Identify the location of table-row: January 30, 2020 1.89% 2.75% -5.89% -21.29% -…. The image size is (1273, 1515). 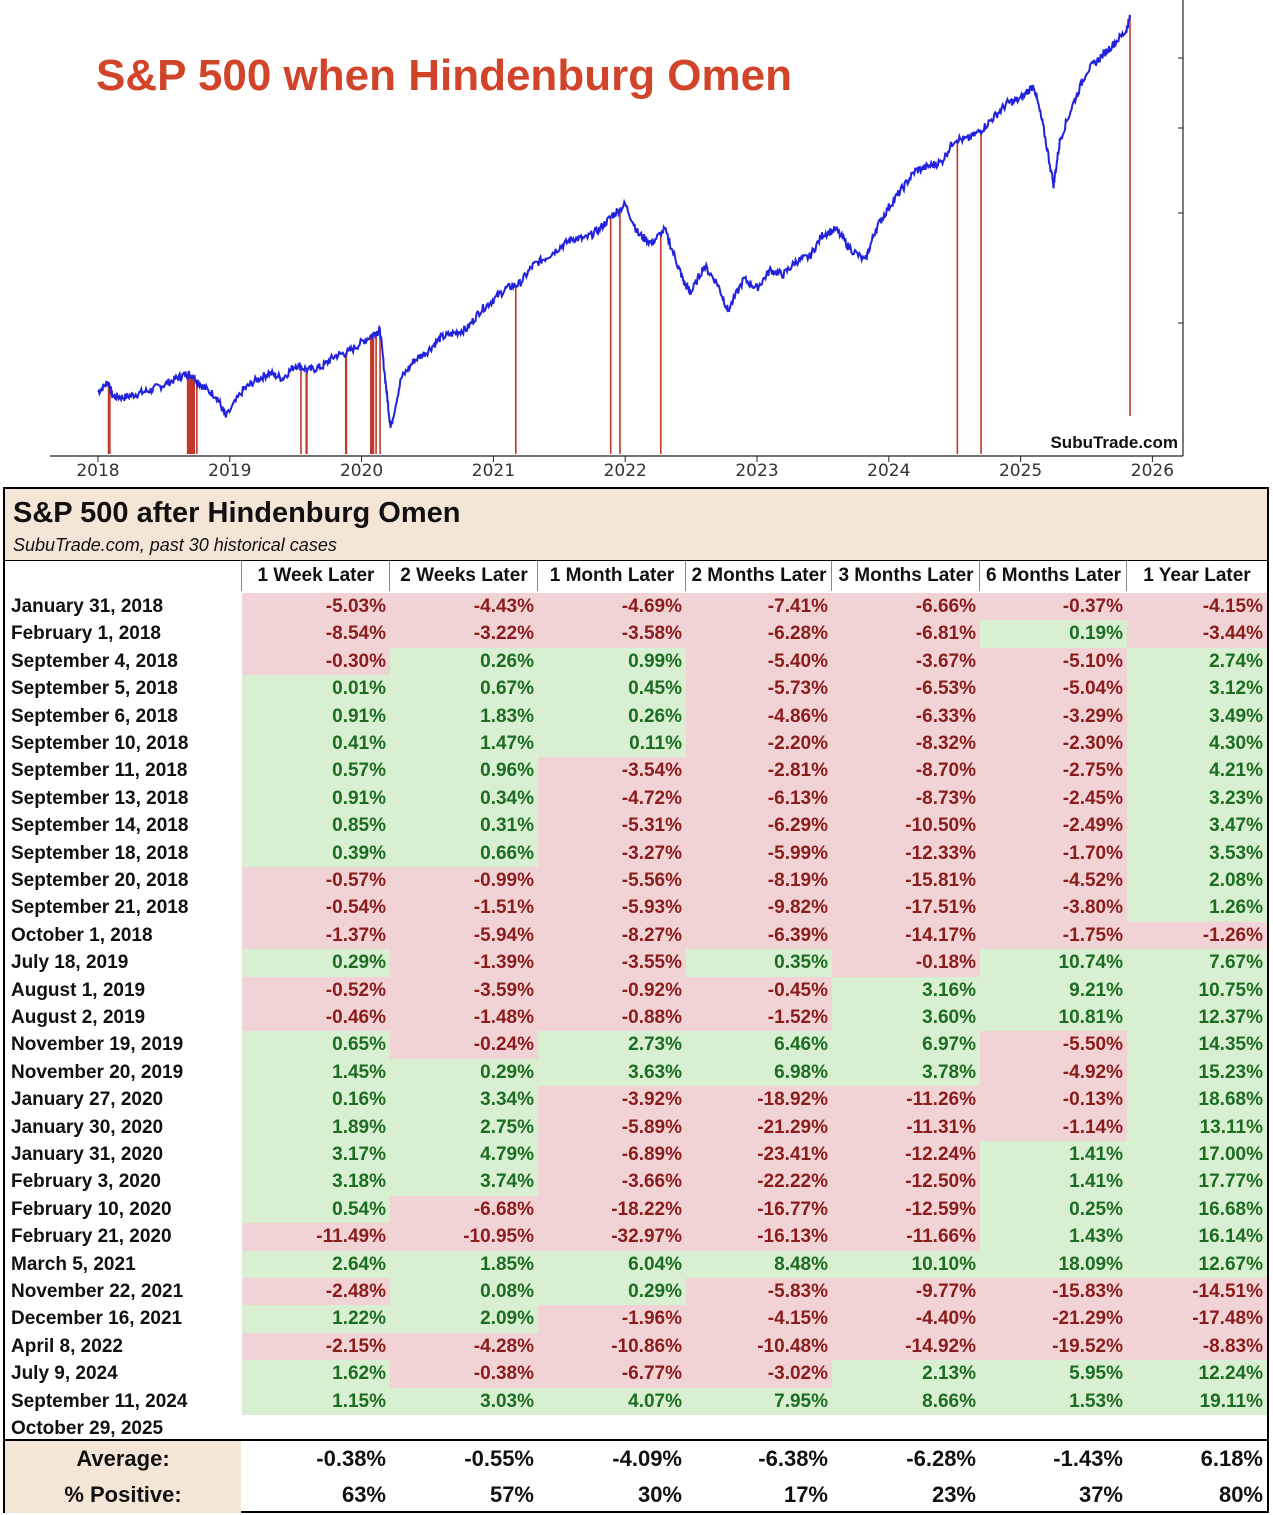
(636, 1127).